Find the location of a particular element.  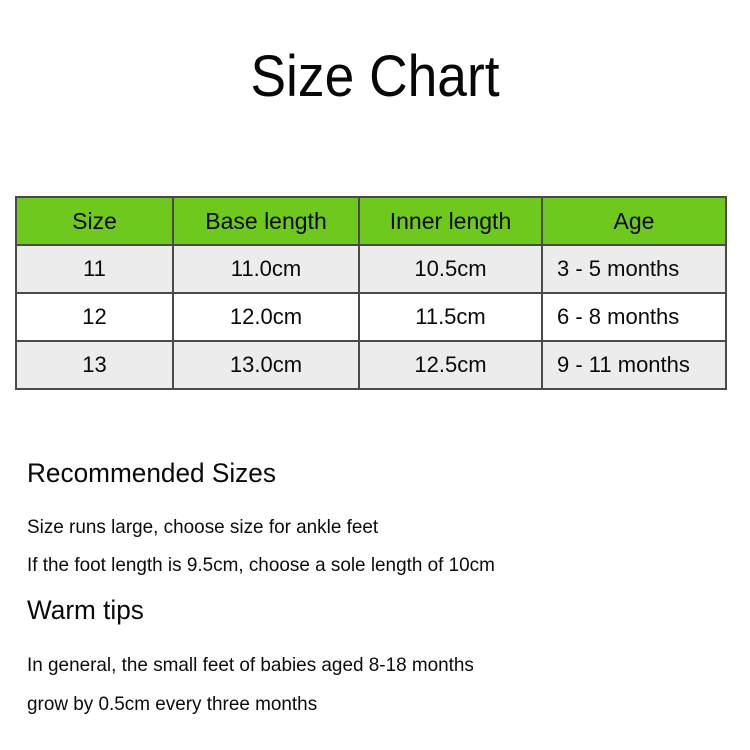

cell-age: 9 - 11 months is located at coordinates (634, 365).